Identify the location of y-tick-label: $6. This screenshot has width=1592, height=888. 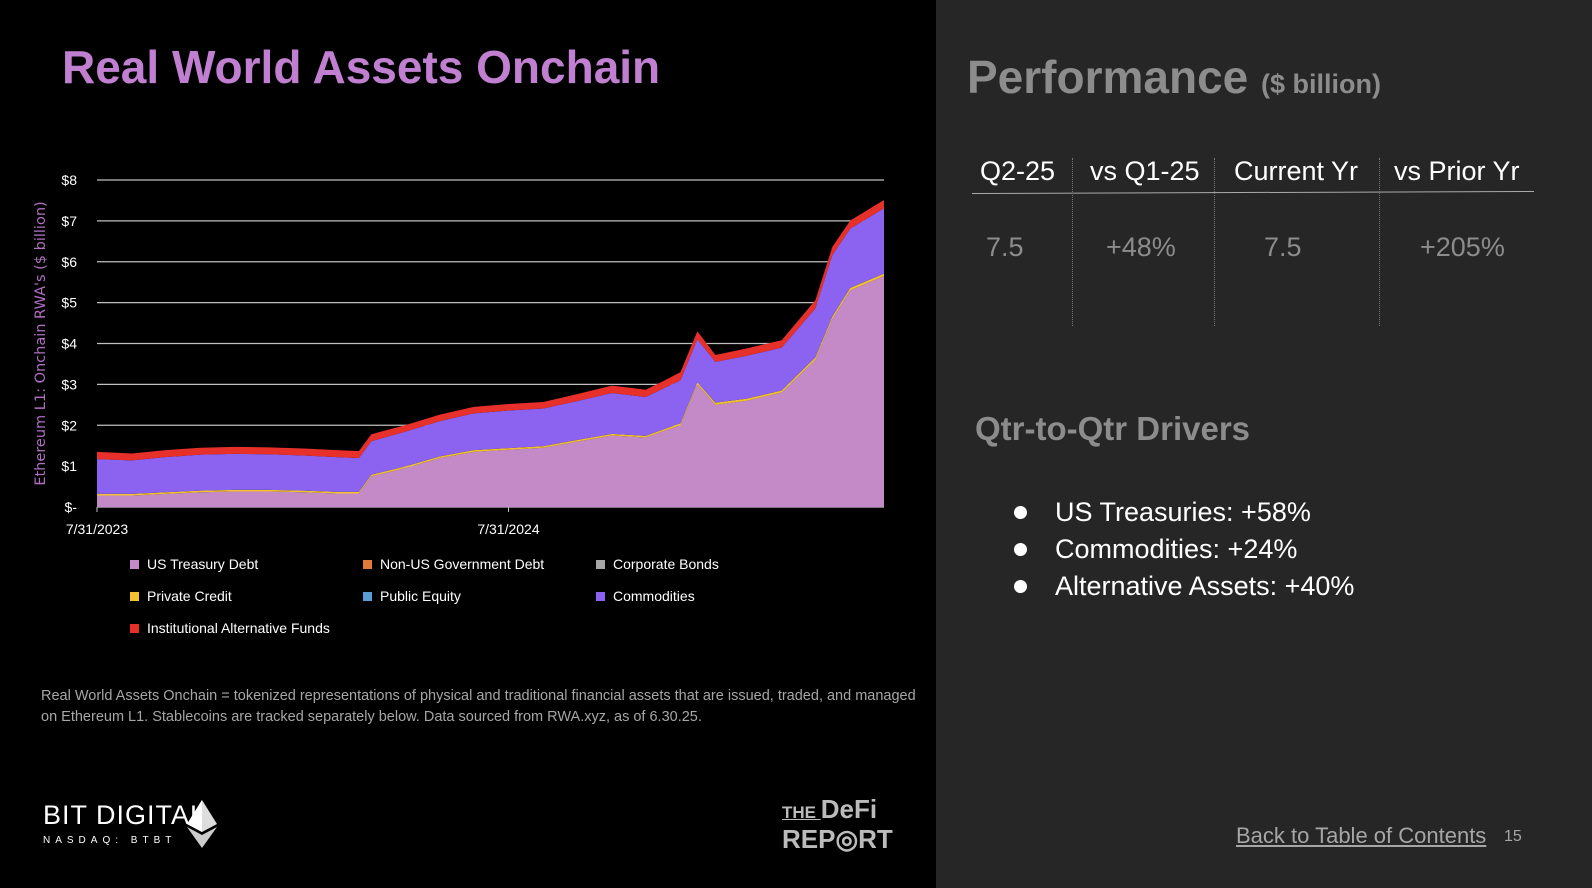
(69, 262).